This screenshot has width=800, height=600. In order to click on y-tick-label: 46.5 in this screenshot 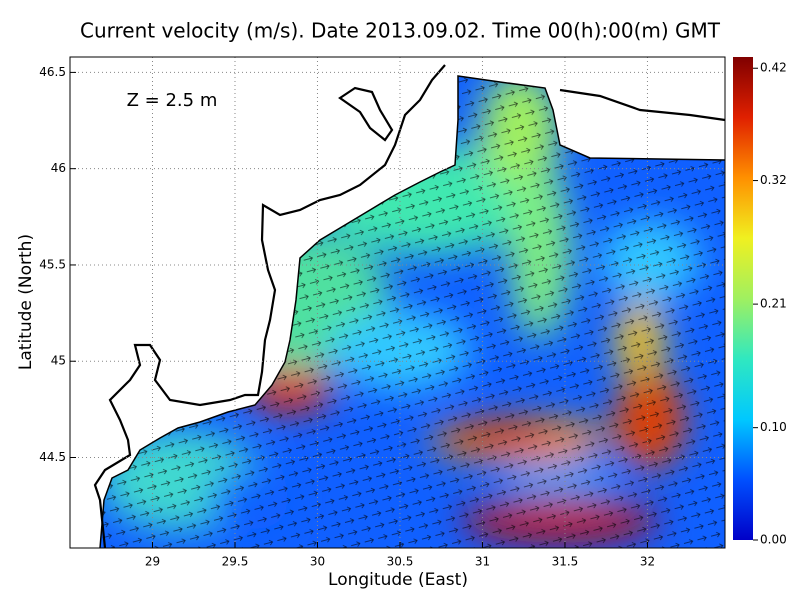, I will do `click(52, 72)`.